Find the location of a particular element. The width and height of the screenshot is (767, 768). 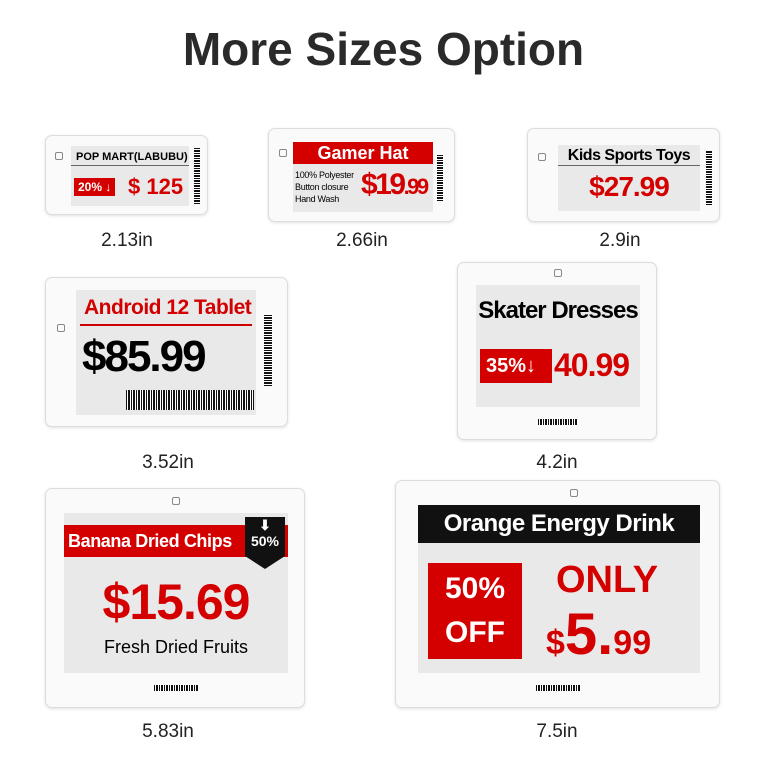

product-name: Orange Energy Drink is located at coordinates (559, 524).